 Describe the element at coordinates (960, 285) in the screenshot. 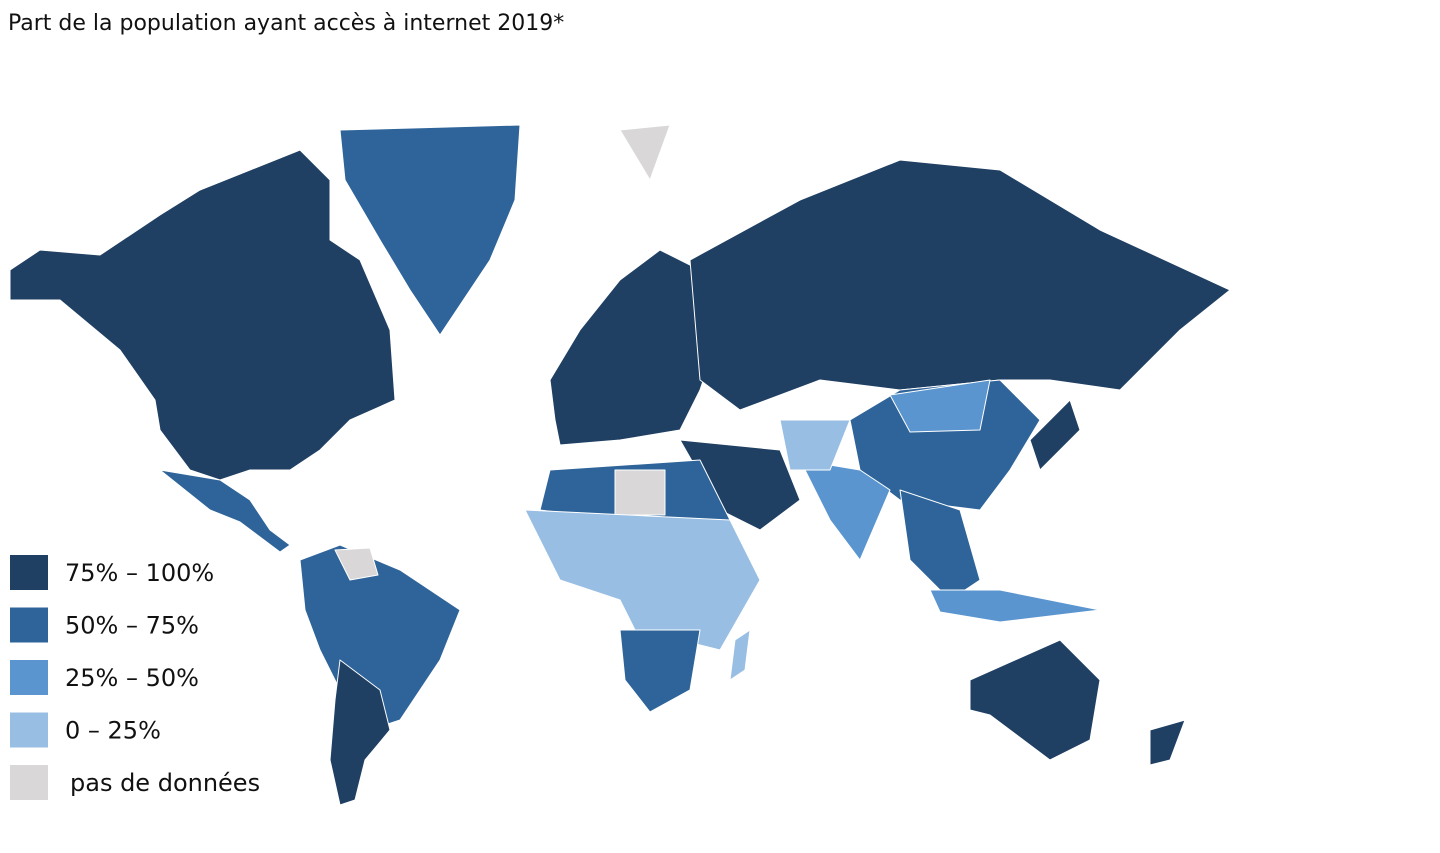

I see `russia` at that location.